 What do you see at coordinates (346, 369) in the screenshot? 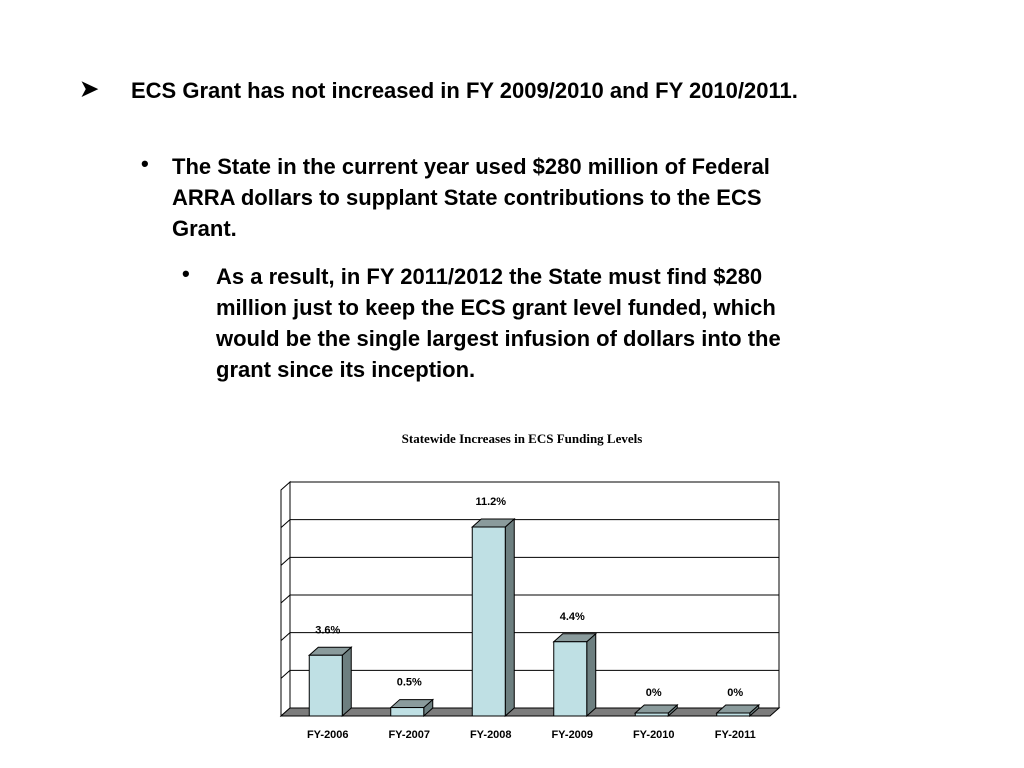
I see `bullet2-line-4: grant since its inception.` at bounding box center [346, 369].